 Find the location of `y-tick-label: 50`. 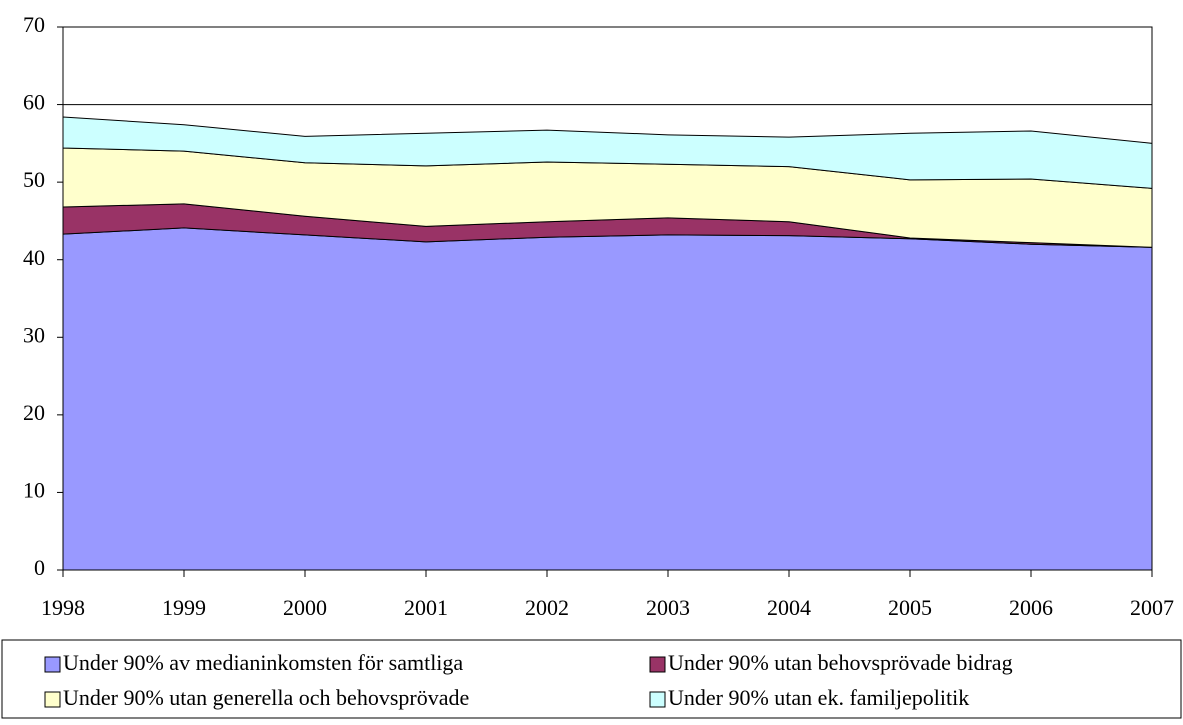

y-tick-label: 50 is located at coordinates (34, 179).